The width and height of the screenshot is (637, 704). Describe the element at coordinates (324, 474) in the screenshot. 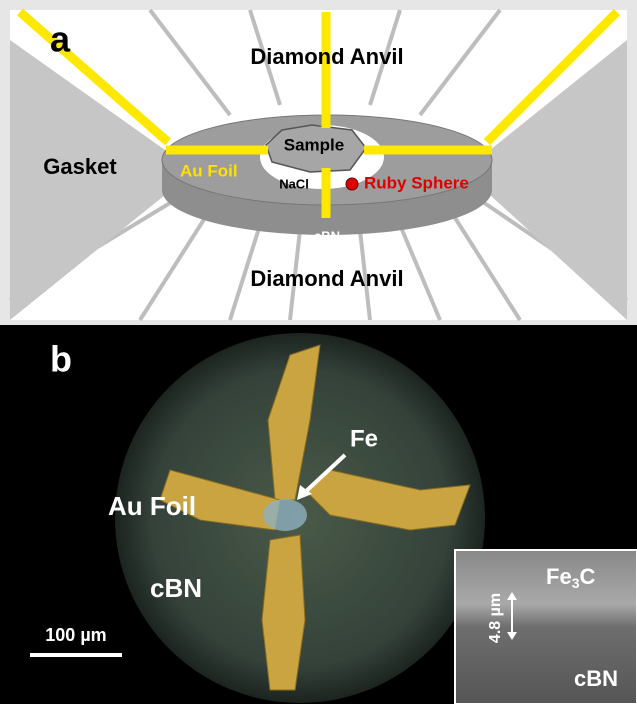

I see `fe-arrow` at that location.